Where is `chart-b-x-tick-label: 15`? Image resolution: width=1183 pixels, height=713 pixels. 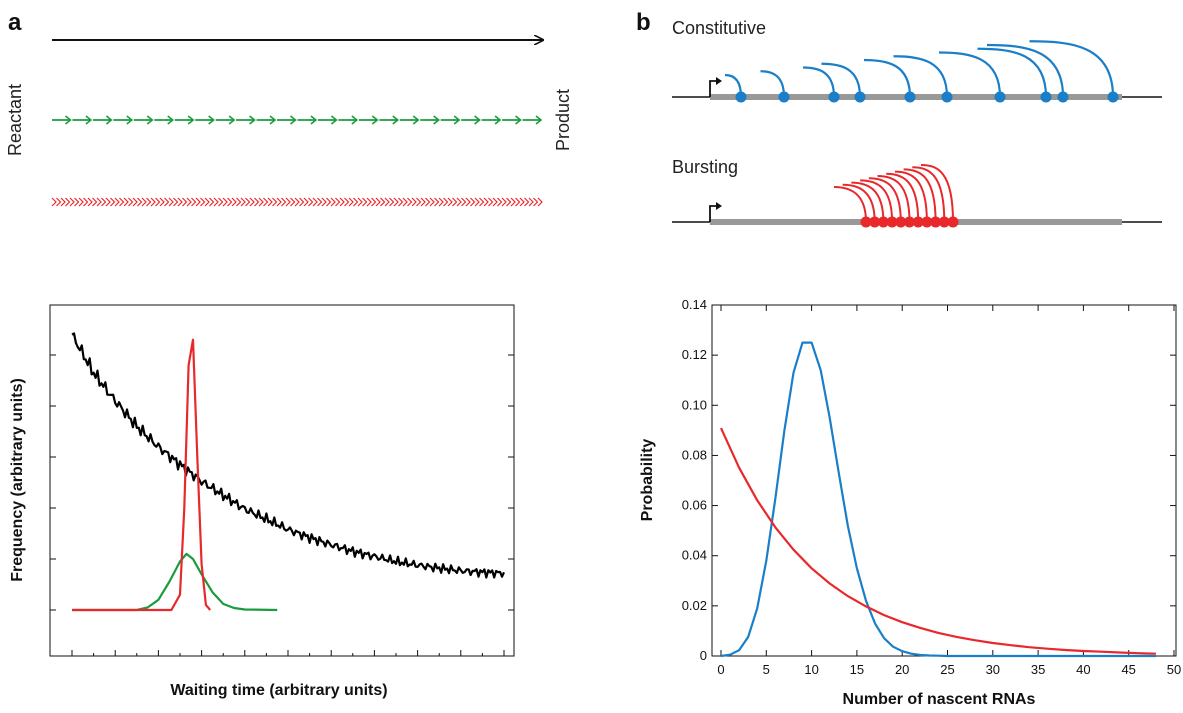 chart-b-x-tick-label: 15 is located at coordinates (857, 669).